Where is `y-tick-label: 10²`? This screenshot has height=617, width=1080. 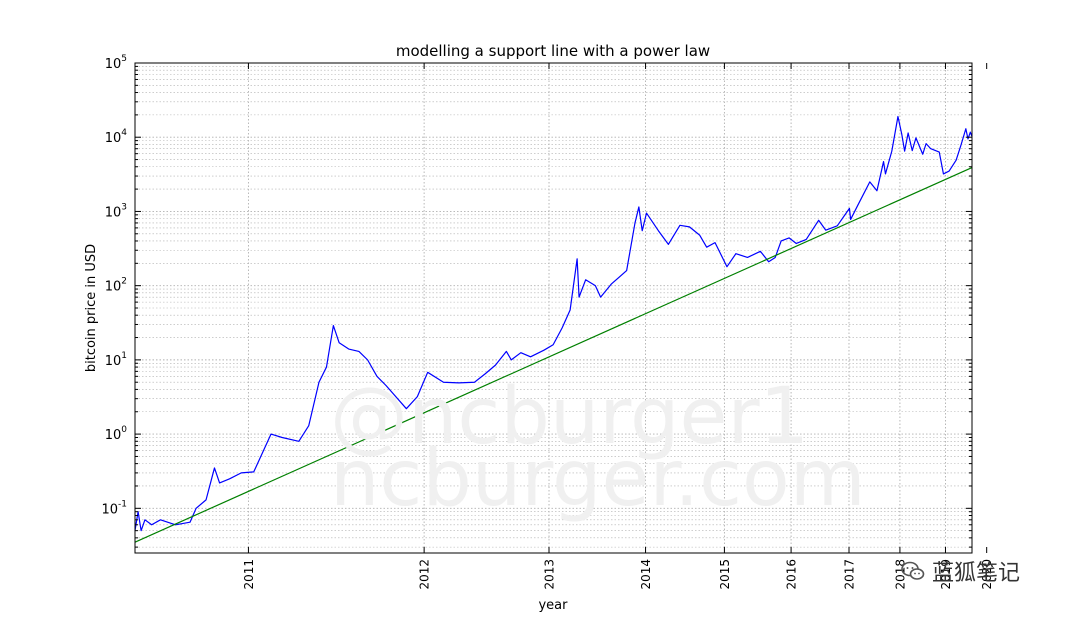 y-tick-label: 10² is located at coordinates (116, 286).